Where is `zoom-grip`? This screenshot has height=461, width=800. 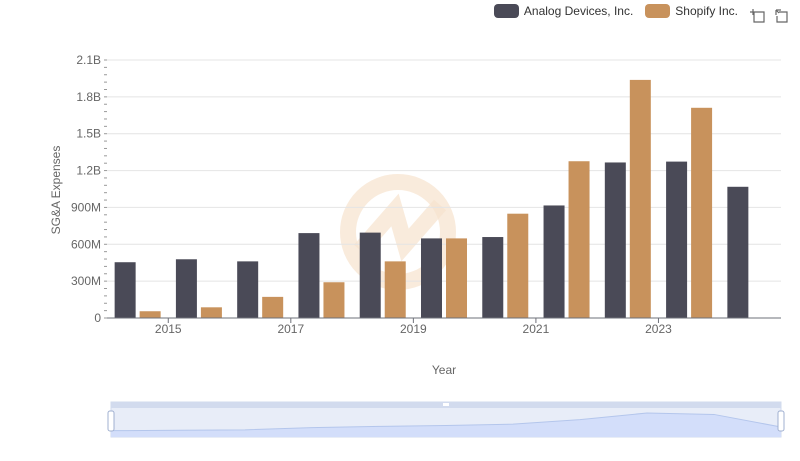
zoom-grip is located at coordinates (446, 404).